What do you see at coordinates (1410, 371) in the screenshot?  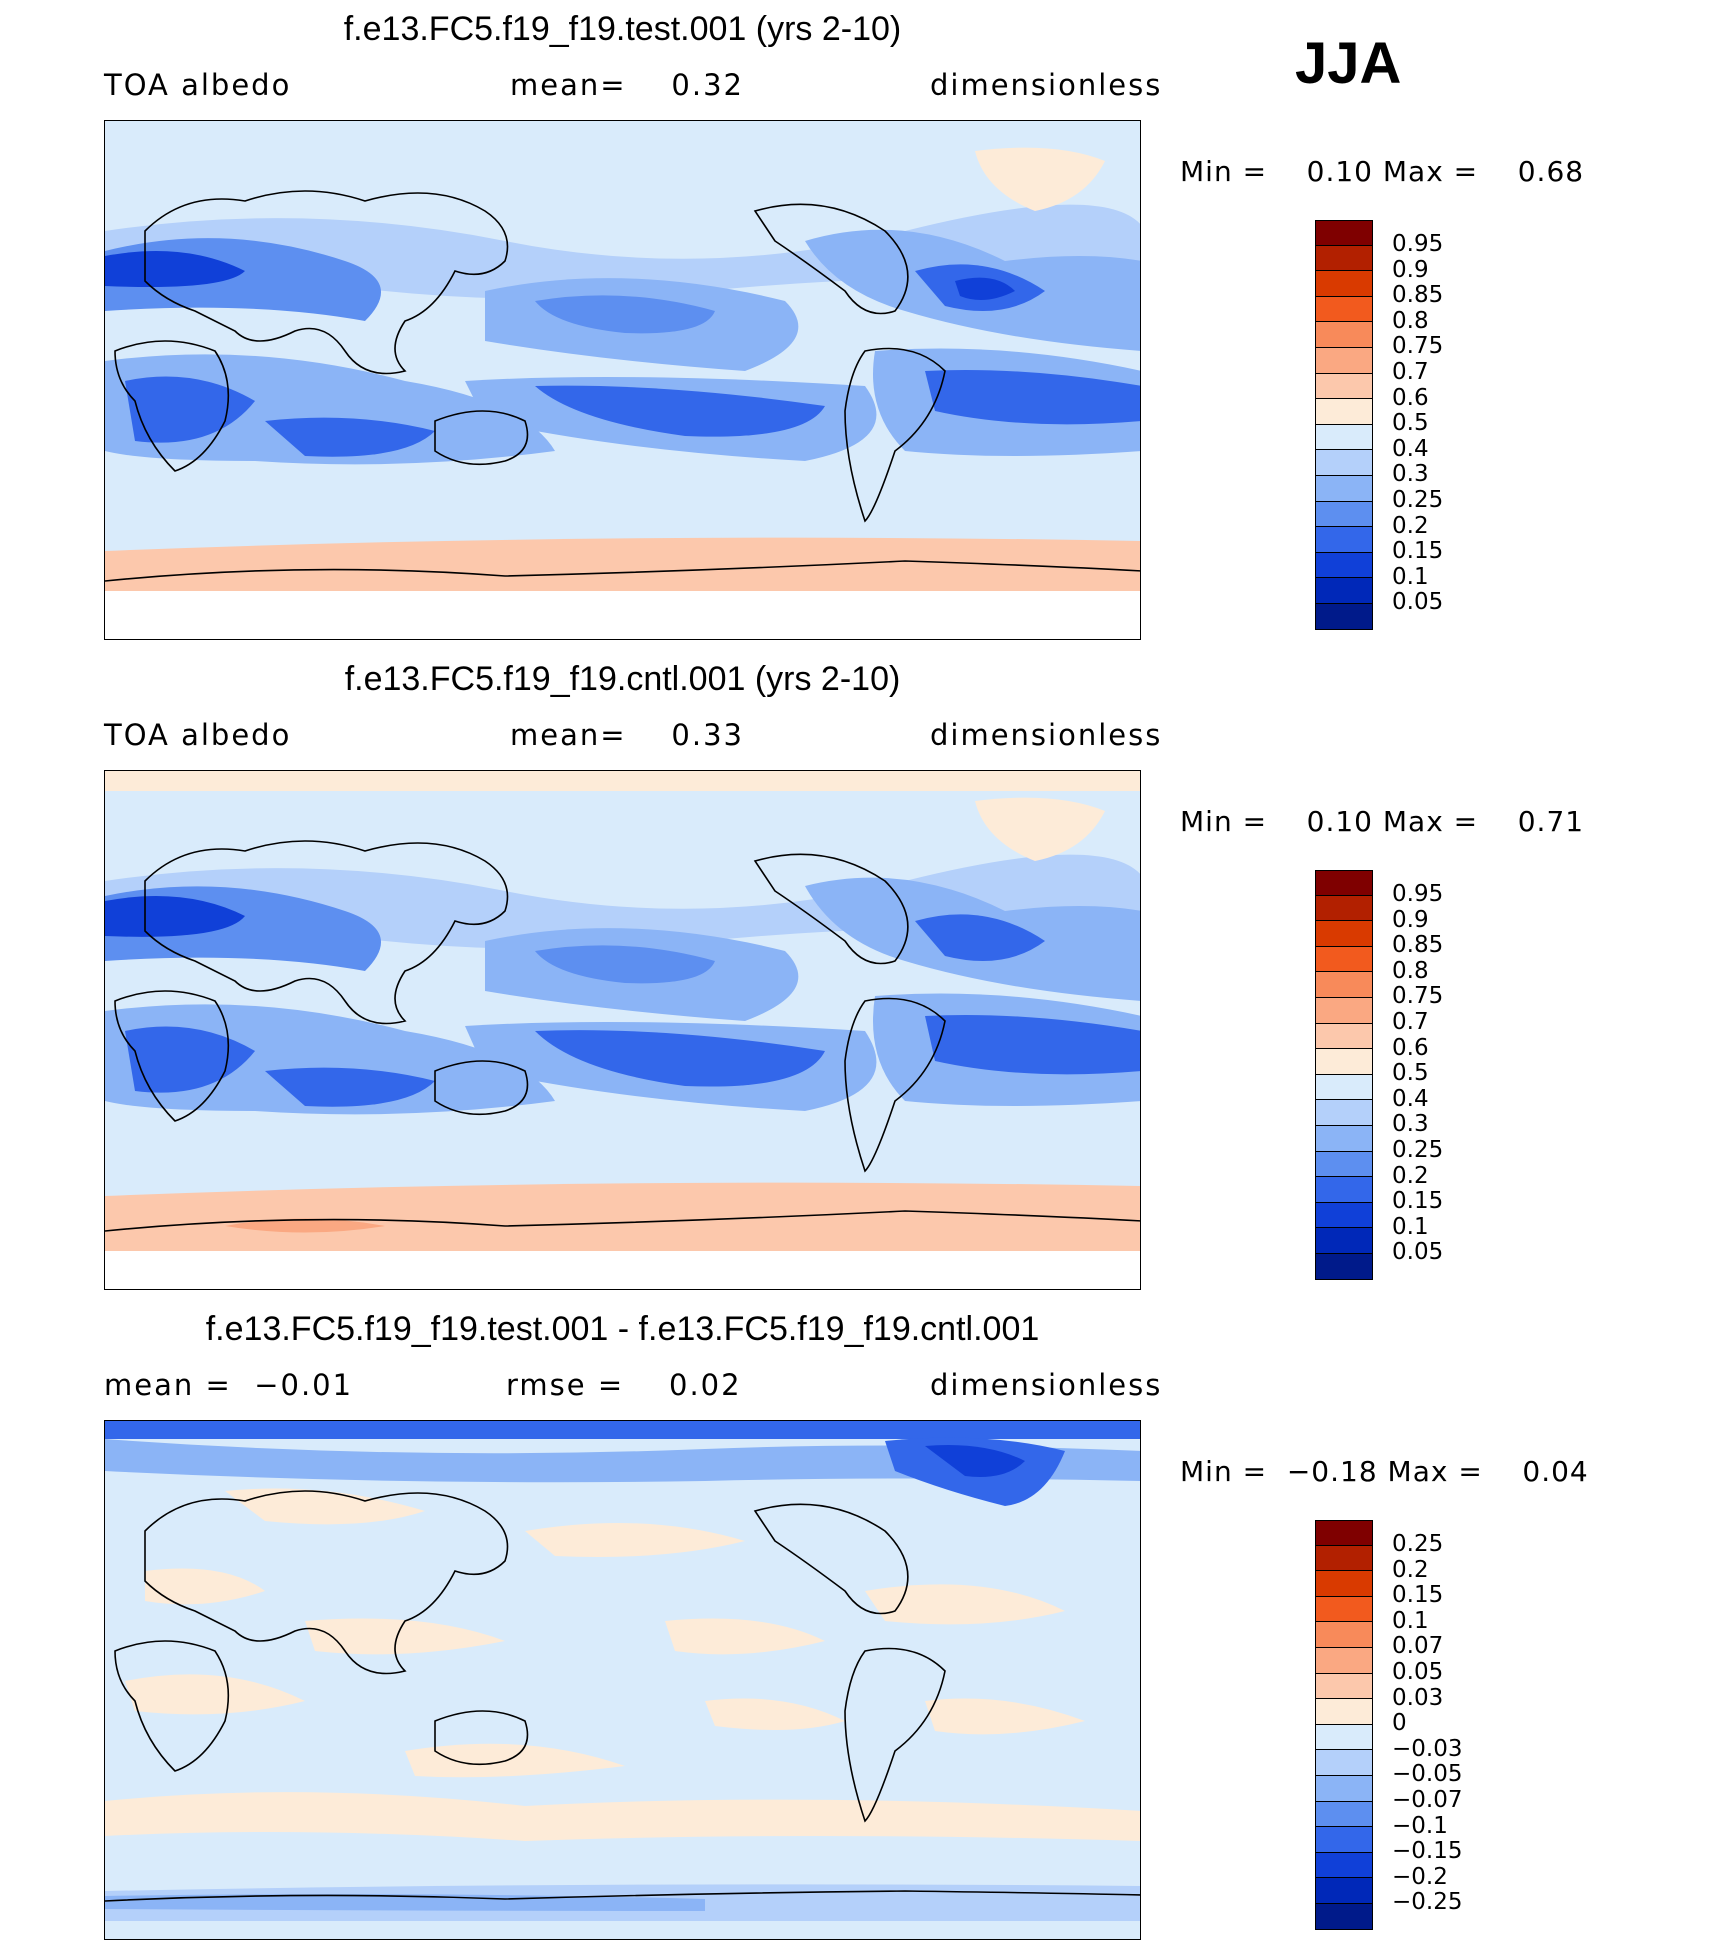 I see `colorbar-tick-label: 0.7` at bounding box center [1410, 371].